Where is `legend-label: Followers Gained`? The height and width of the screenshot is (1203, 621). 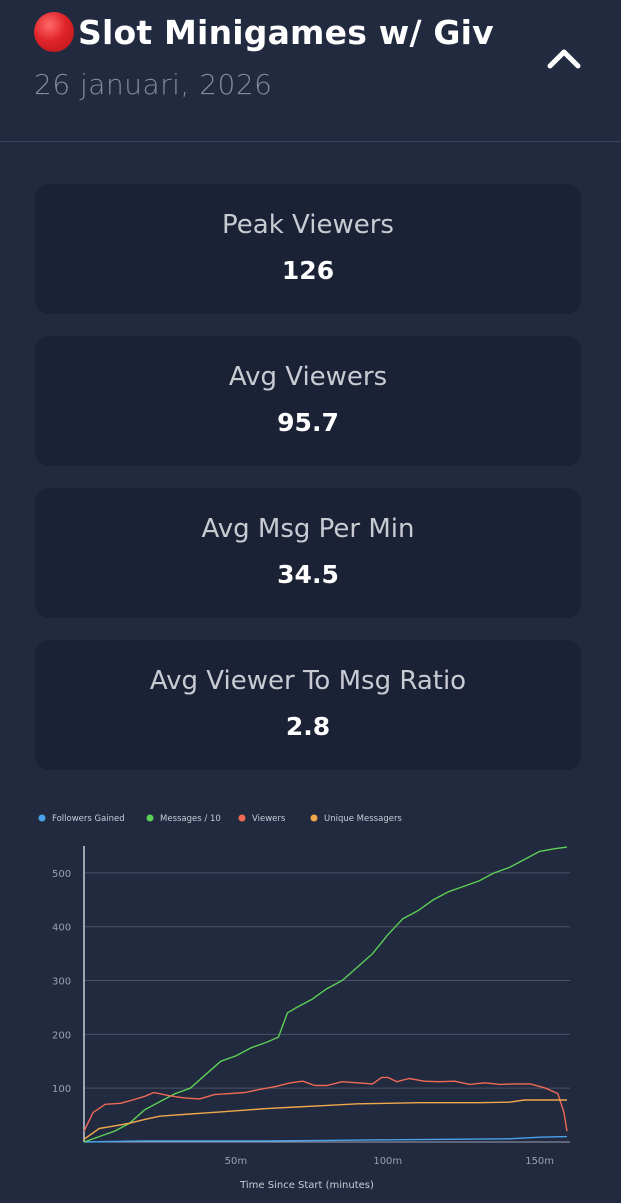
legend-label: Followers Gained is located at coordinates (88, 819).